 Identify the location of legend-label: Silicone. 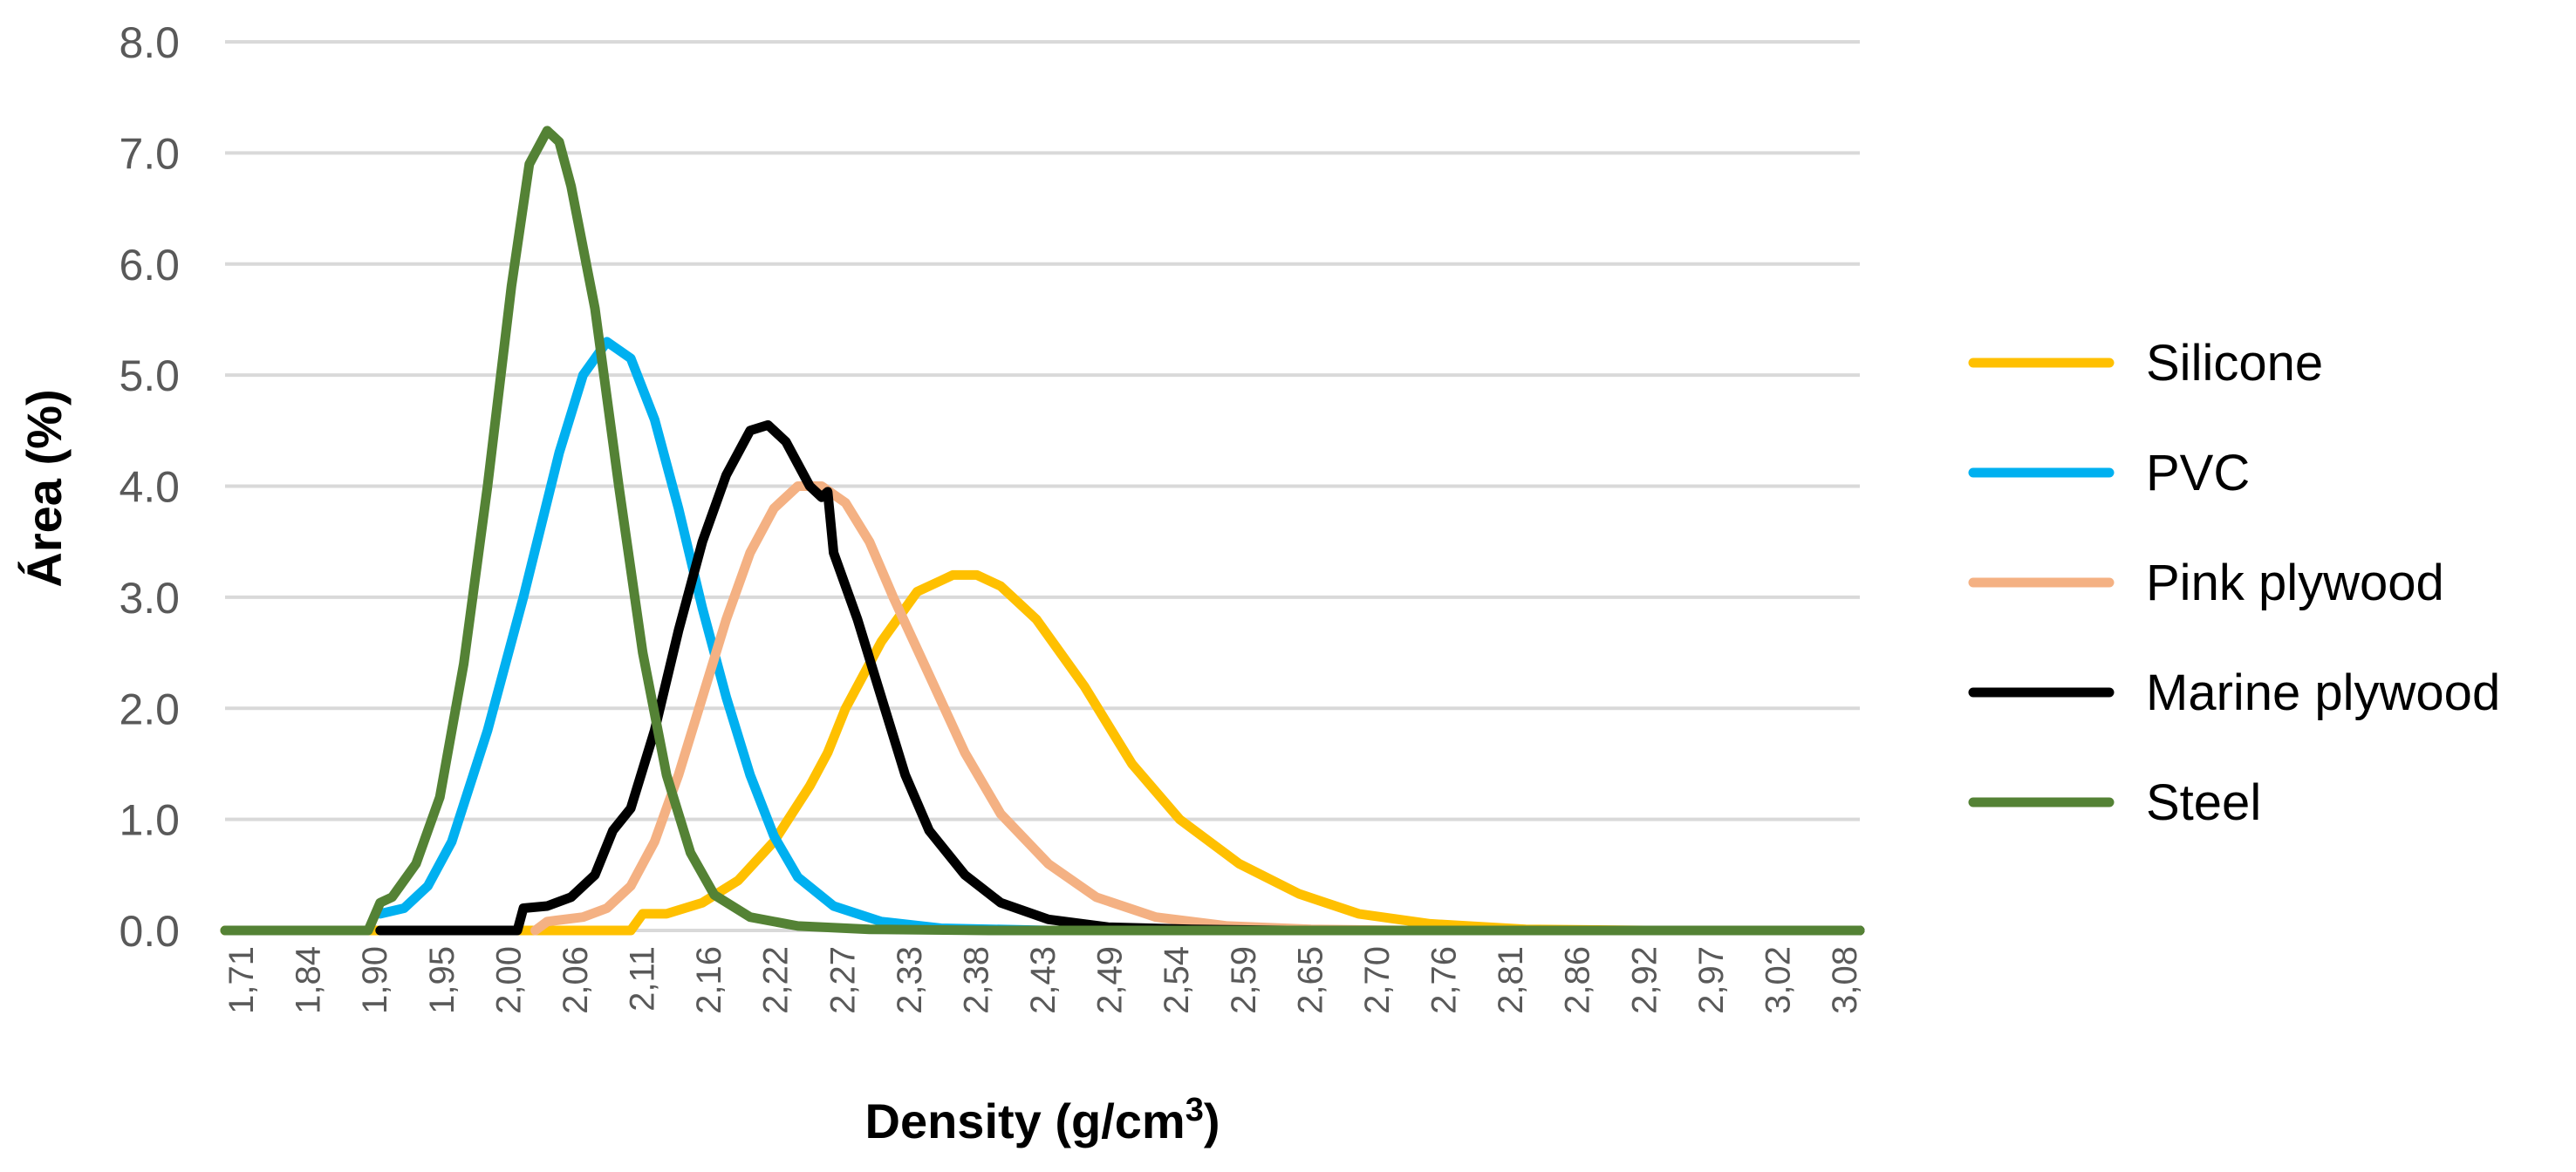
(2234, 363).